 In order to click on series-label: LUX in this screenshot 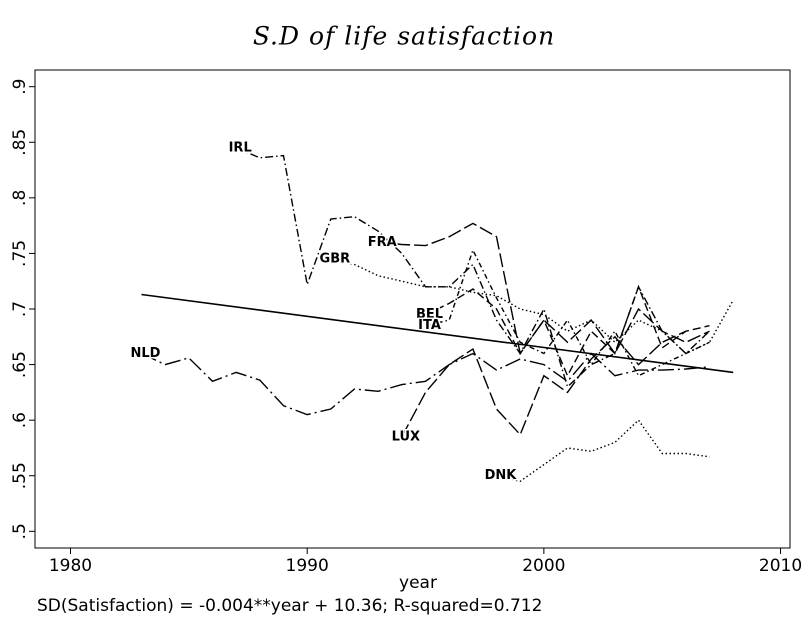, I will do `click(406, 436)`.